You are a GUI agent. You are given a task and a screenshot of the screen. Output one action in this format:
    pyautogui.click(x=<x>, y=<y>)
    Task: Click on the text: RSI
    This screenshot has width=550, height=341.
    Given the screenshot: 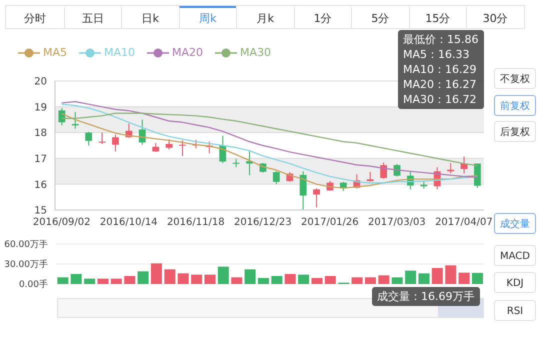 What is the action you would take?
    pyautogui.click(x=515, y=310)
    